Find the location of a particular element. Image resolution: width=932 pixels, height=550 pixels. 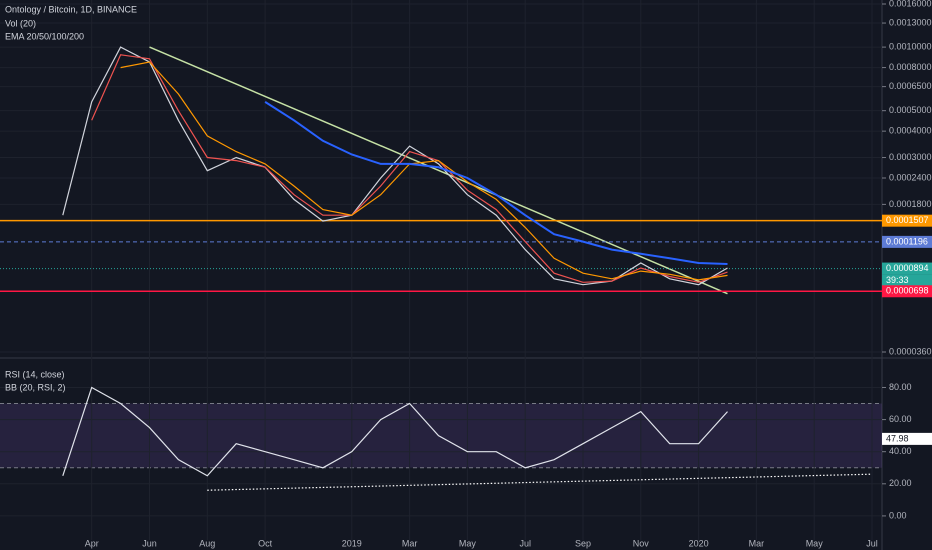

y-tick-label: 0.0003000 is located at coordinates (910, 157).